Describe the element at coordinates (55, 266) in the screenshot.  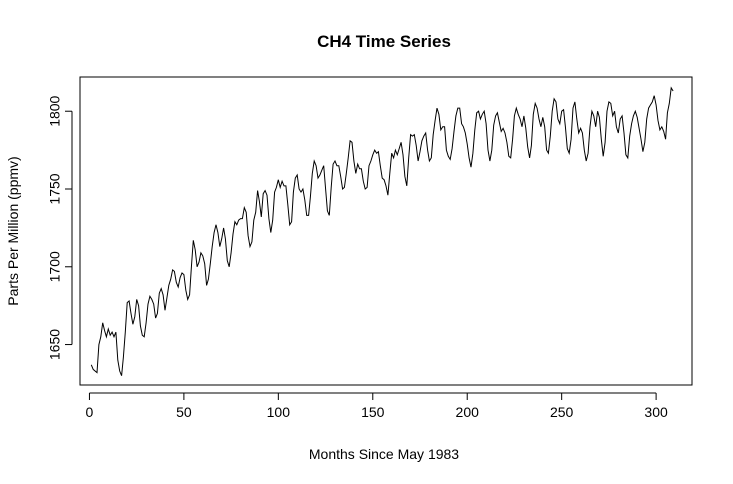
I see `y-tick-label: 1700` at that location.